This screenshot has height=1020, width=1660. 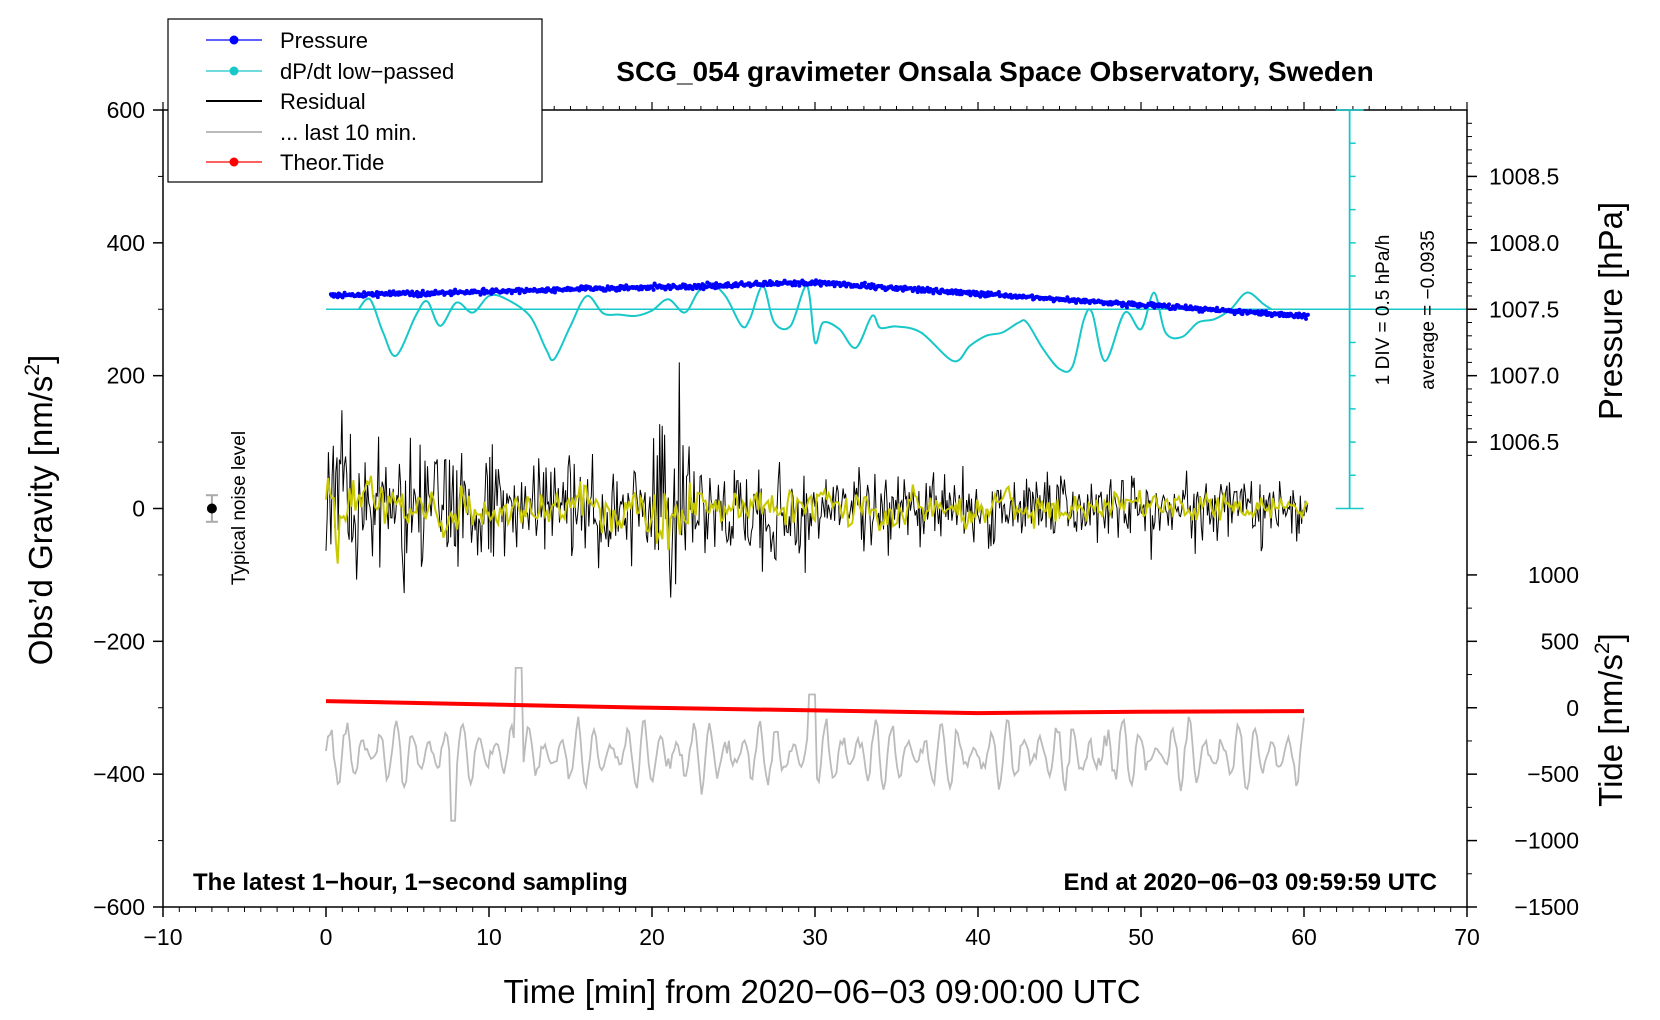 I want to click on noise-level-label: Typical noise level, so click(x=239, y=508).